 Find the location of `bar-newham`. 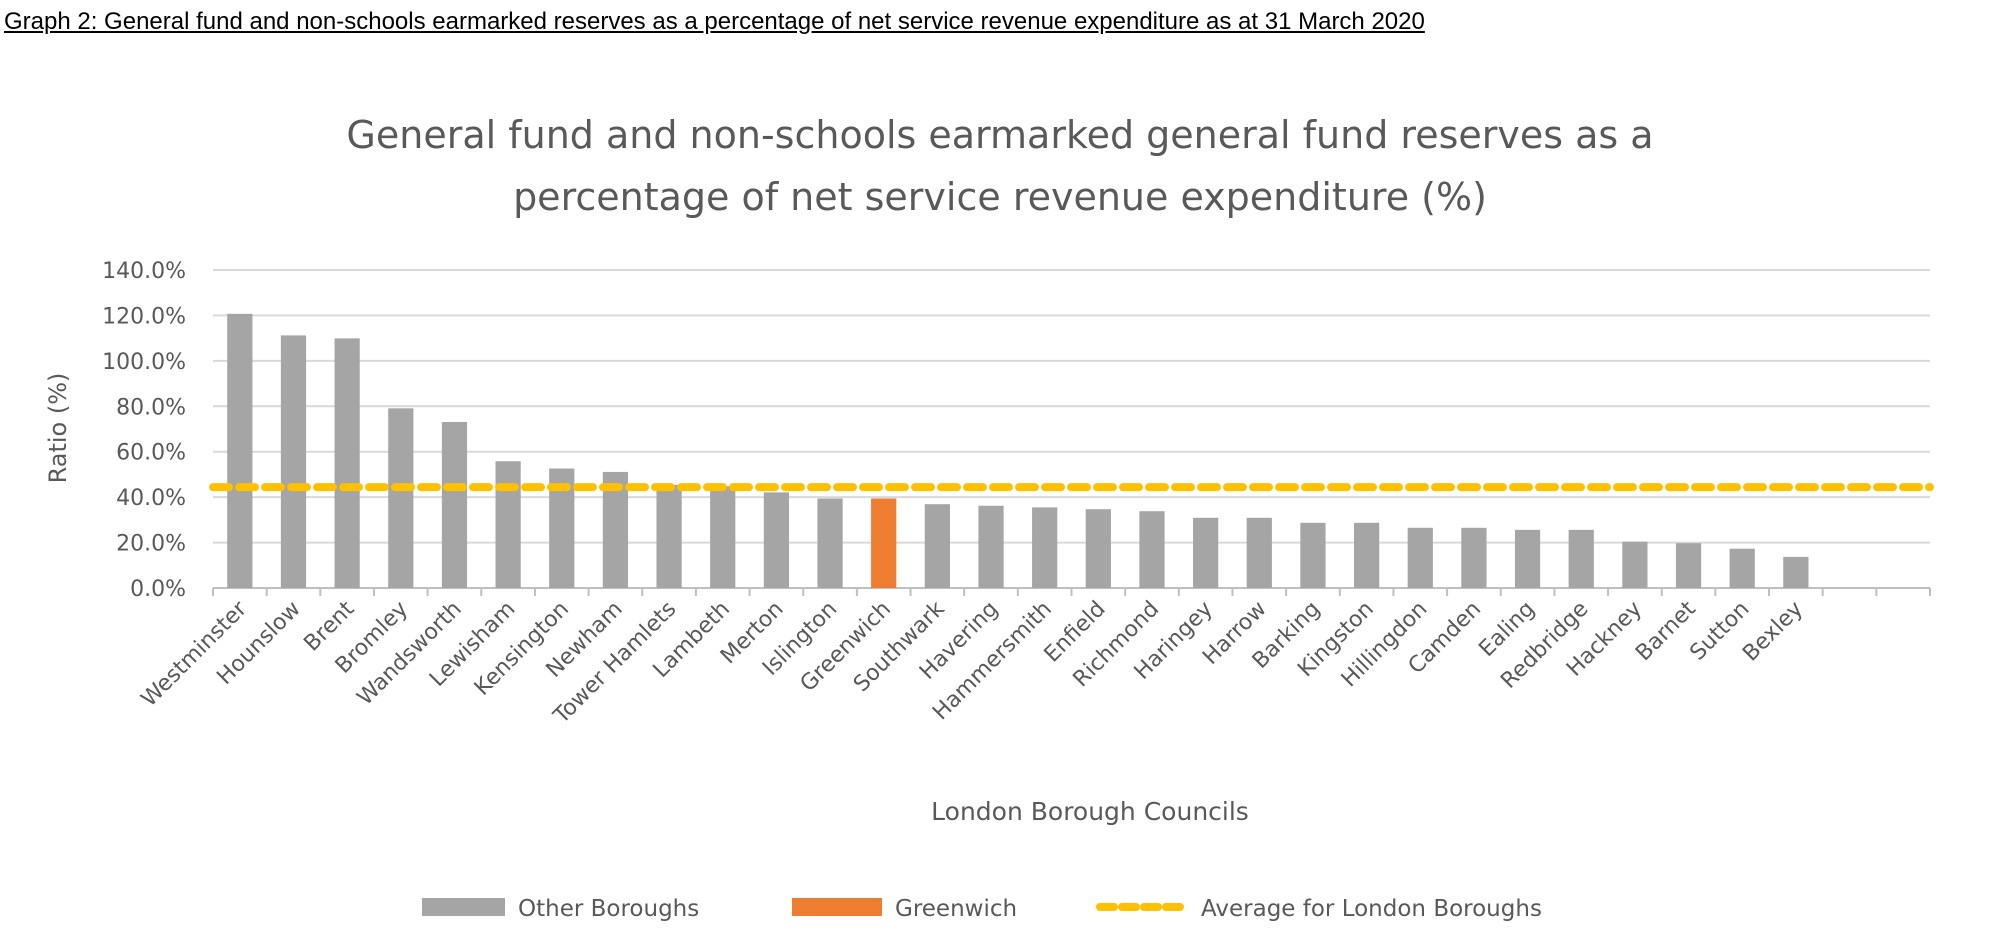

bar-newham is located at coordinates (615, 529).